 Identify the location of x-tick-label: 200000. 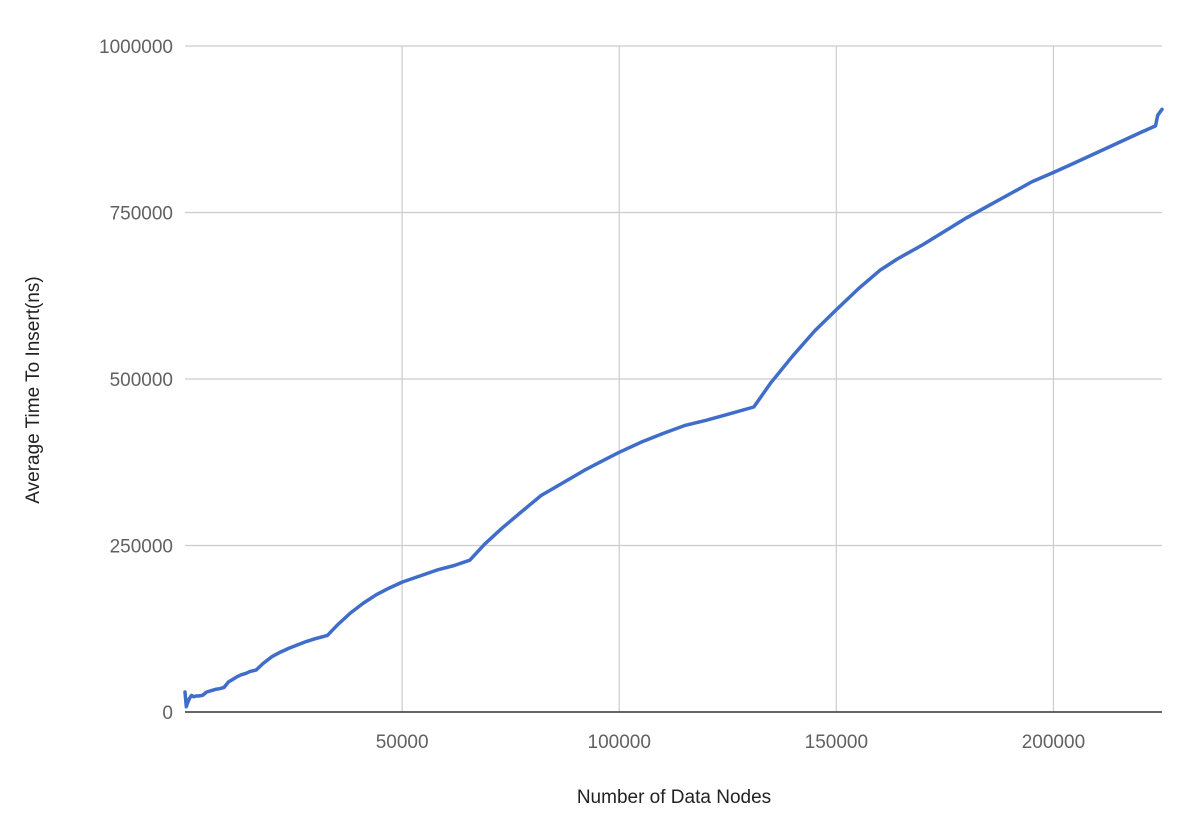
(1053, 742).